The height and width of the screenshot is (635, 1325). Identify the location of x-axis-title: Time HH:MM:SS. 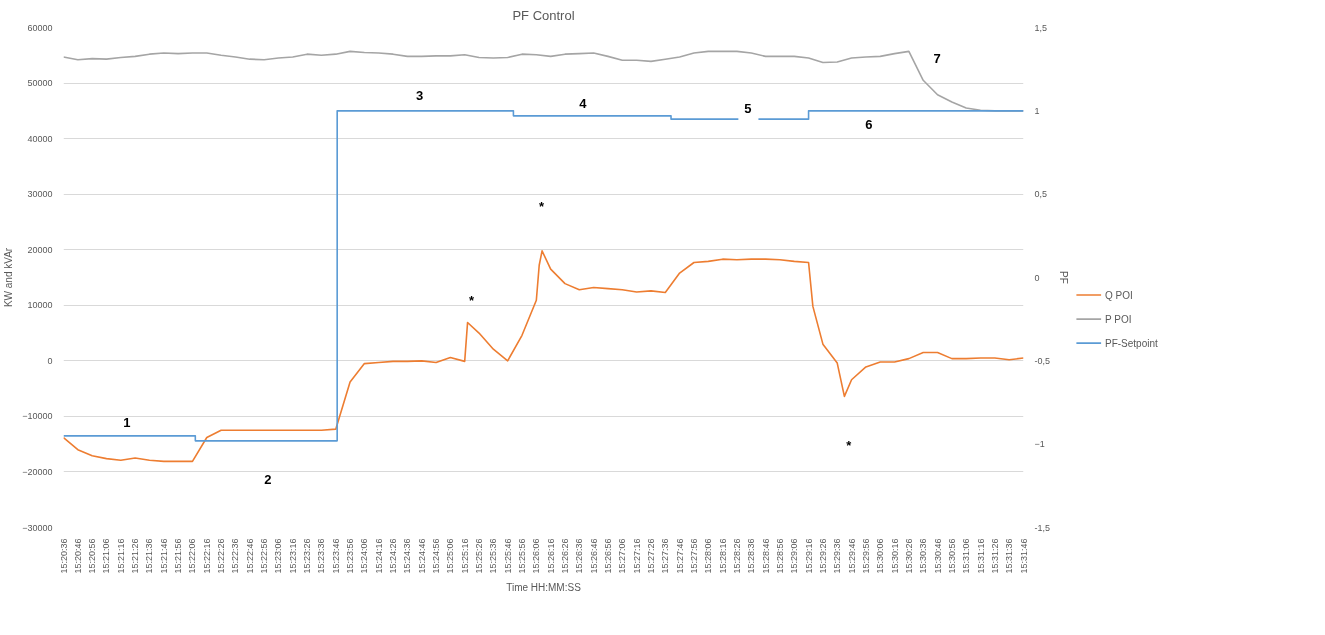
(544, 587).